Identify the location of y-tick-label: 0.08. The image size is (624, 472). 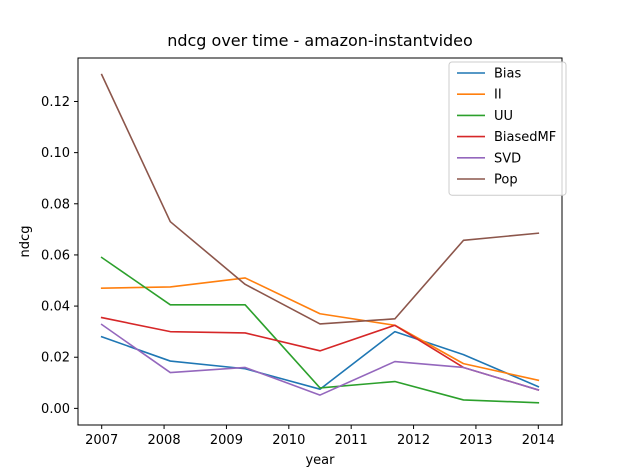
(55, 204).